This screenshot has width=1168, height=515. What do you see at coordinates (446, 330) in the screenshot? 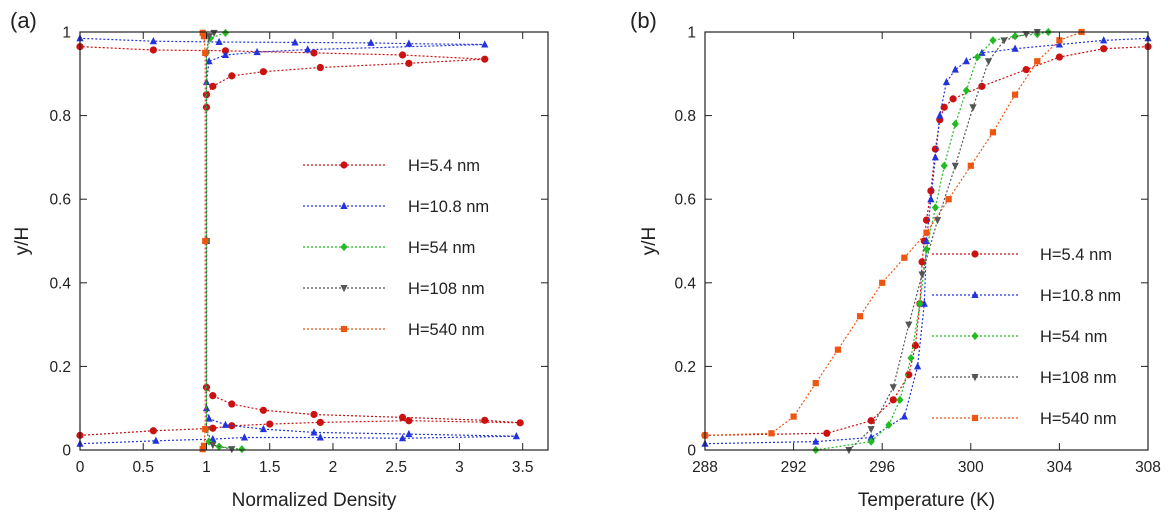
I see `legend-label: H=540 nm` at bounding box center [446, 330].